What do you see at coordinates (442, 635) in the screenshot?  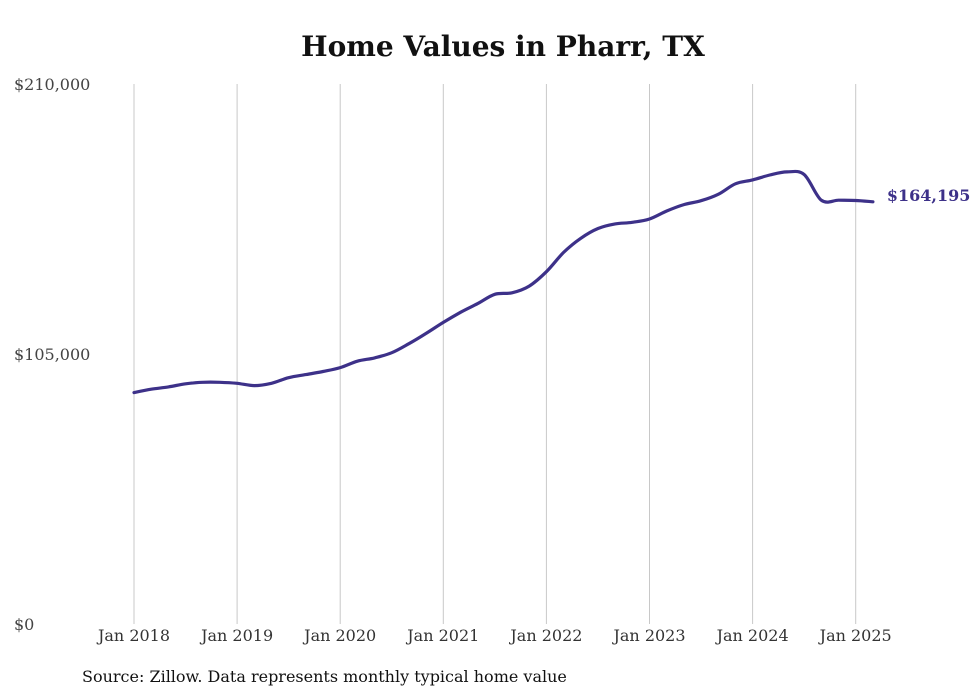 I see `x-tick-label: Jan 2021` at bounding box center [442, 635].